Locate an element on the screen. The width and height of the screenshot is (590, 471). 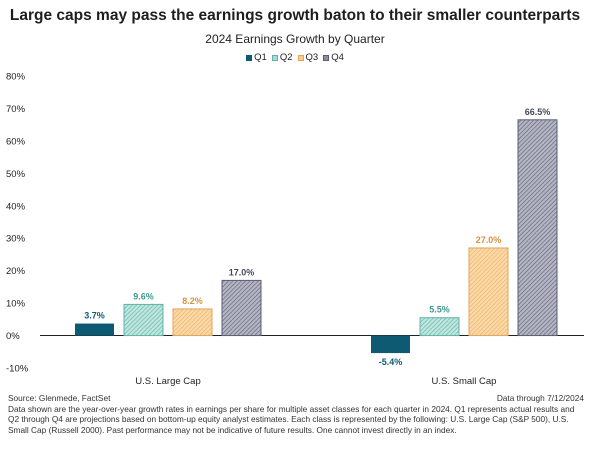
data-label: 66.5% is located at coordinates (538, 112).